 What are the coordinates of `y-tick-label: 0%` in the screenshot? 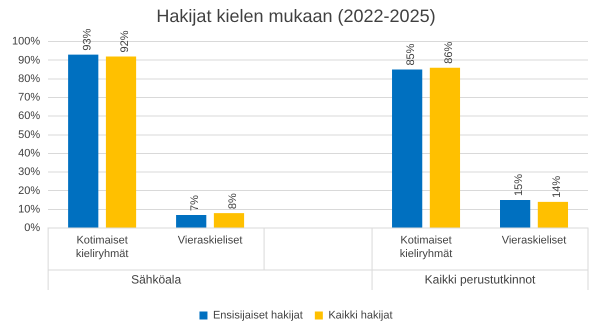 It's located at (32, 228).